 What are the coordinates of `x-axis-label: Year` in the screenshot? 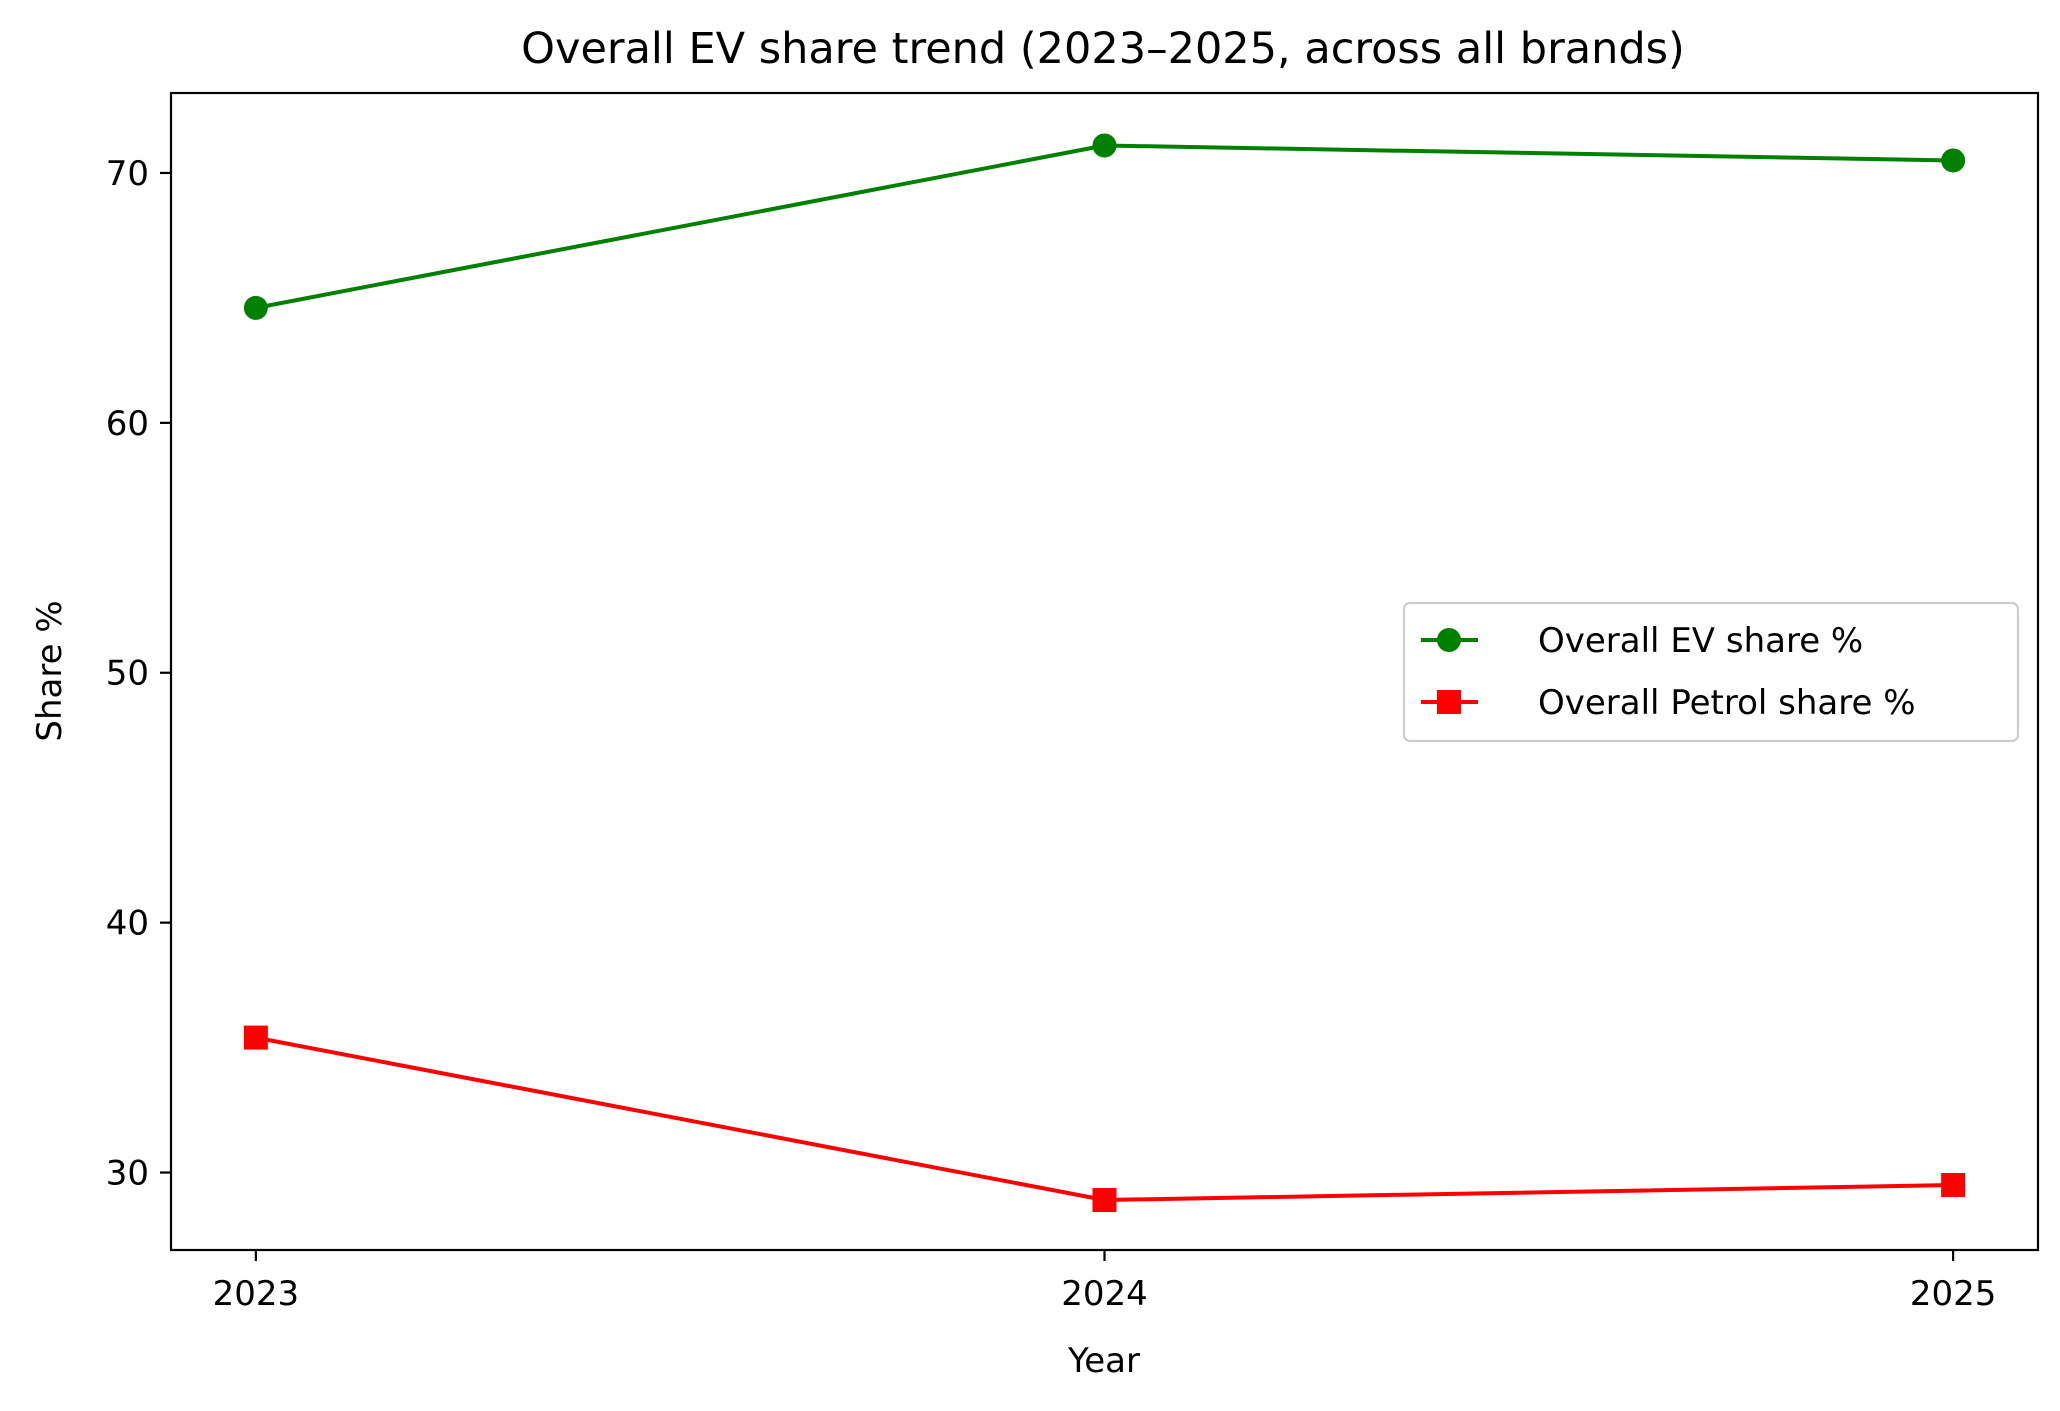 It's located at (1103, 1361).